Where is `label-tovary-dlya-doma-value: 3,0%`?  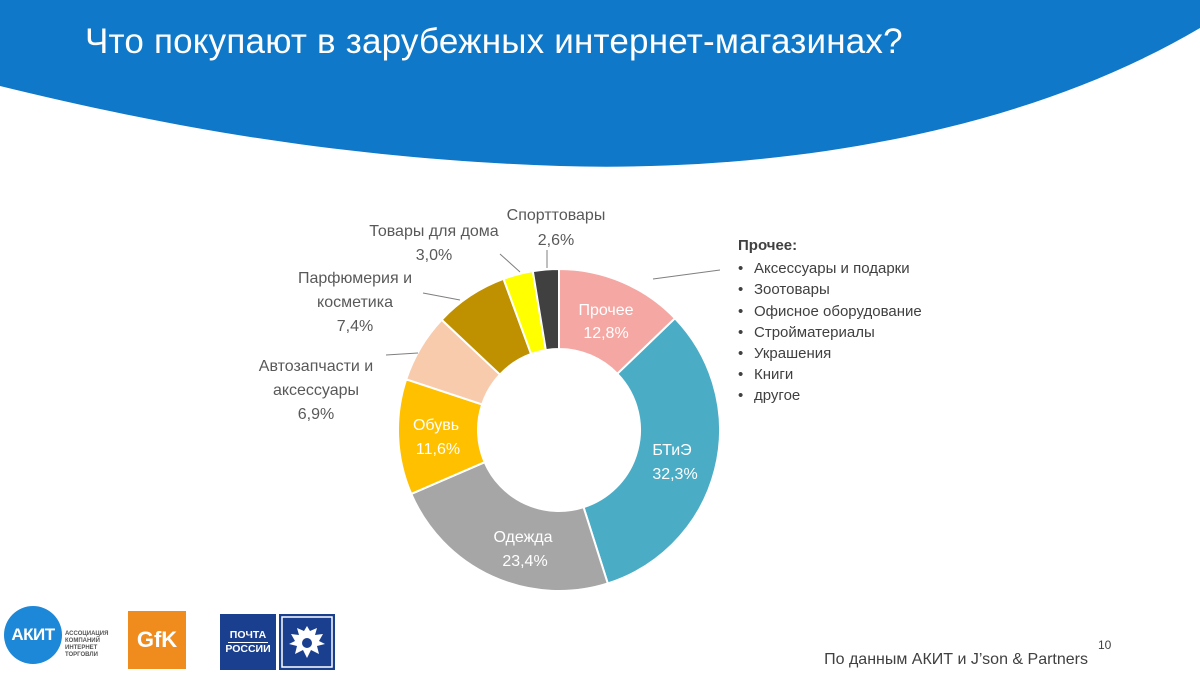 label-tovary-dlya-doma-value: 3,0% is located at coordinates (434, 255).